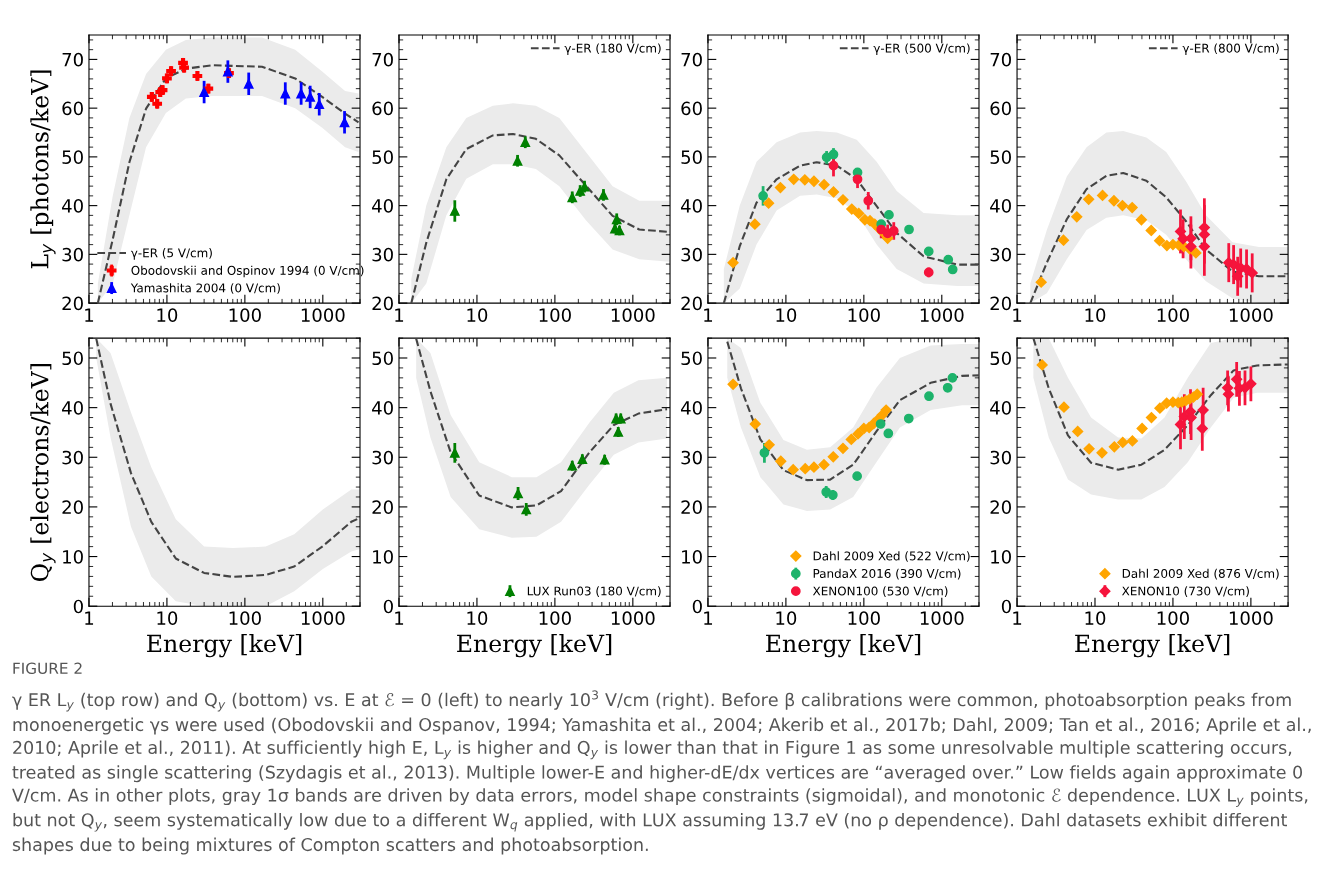 The width and height of the screenshot is (1326, 876). What do you see at coordinates (43, 169) in the screenshot?
I see `y-axis-title: L$_{y}$ [photons/keV]` at bounding box center [43, 169].